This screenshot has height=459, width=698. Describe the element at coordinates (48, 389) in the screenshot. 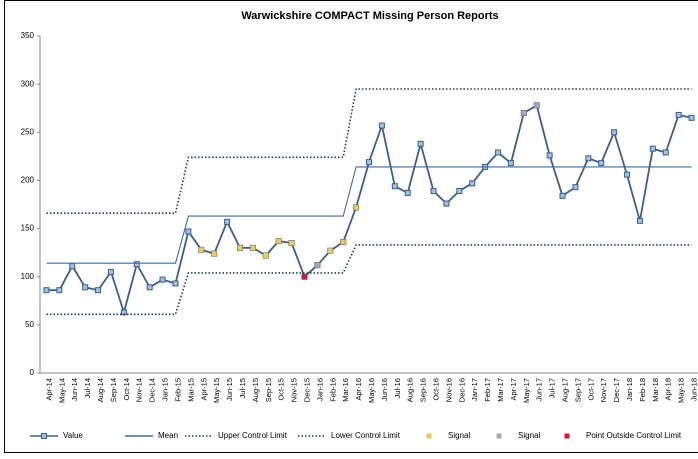

I see `x-tick-label: Apr-14` at that location.